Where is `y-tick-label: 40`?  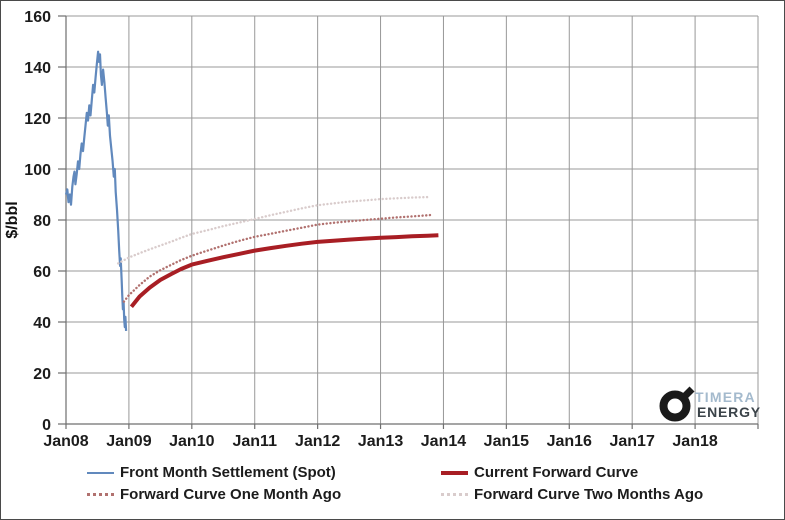
y-tick-label: 40 is located at coordinates (42, 323).